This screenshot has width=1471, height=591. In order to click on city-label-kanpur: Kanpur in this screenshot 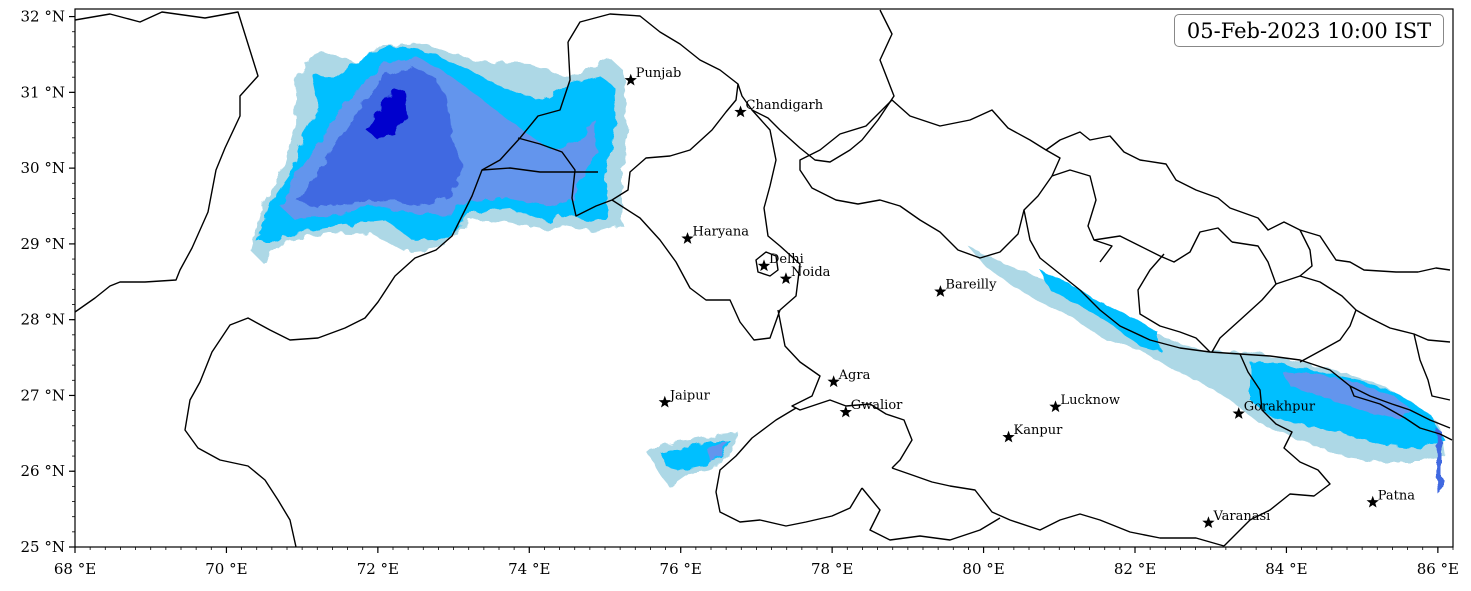, I will do `click(1039, 430)`.